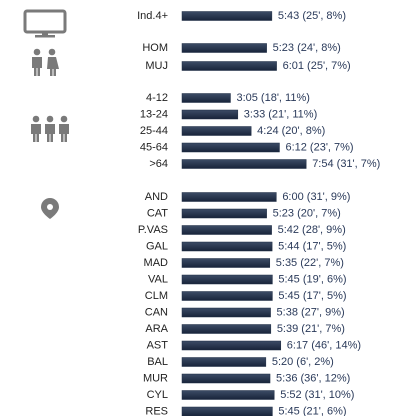 Image resolution: width=410 pixels, height=416 pixels. I want to click on category-label: CLM, so click(156, 296).